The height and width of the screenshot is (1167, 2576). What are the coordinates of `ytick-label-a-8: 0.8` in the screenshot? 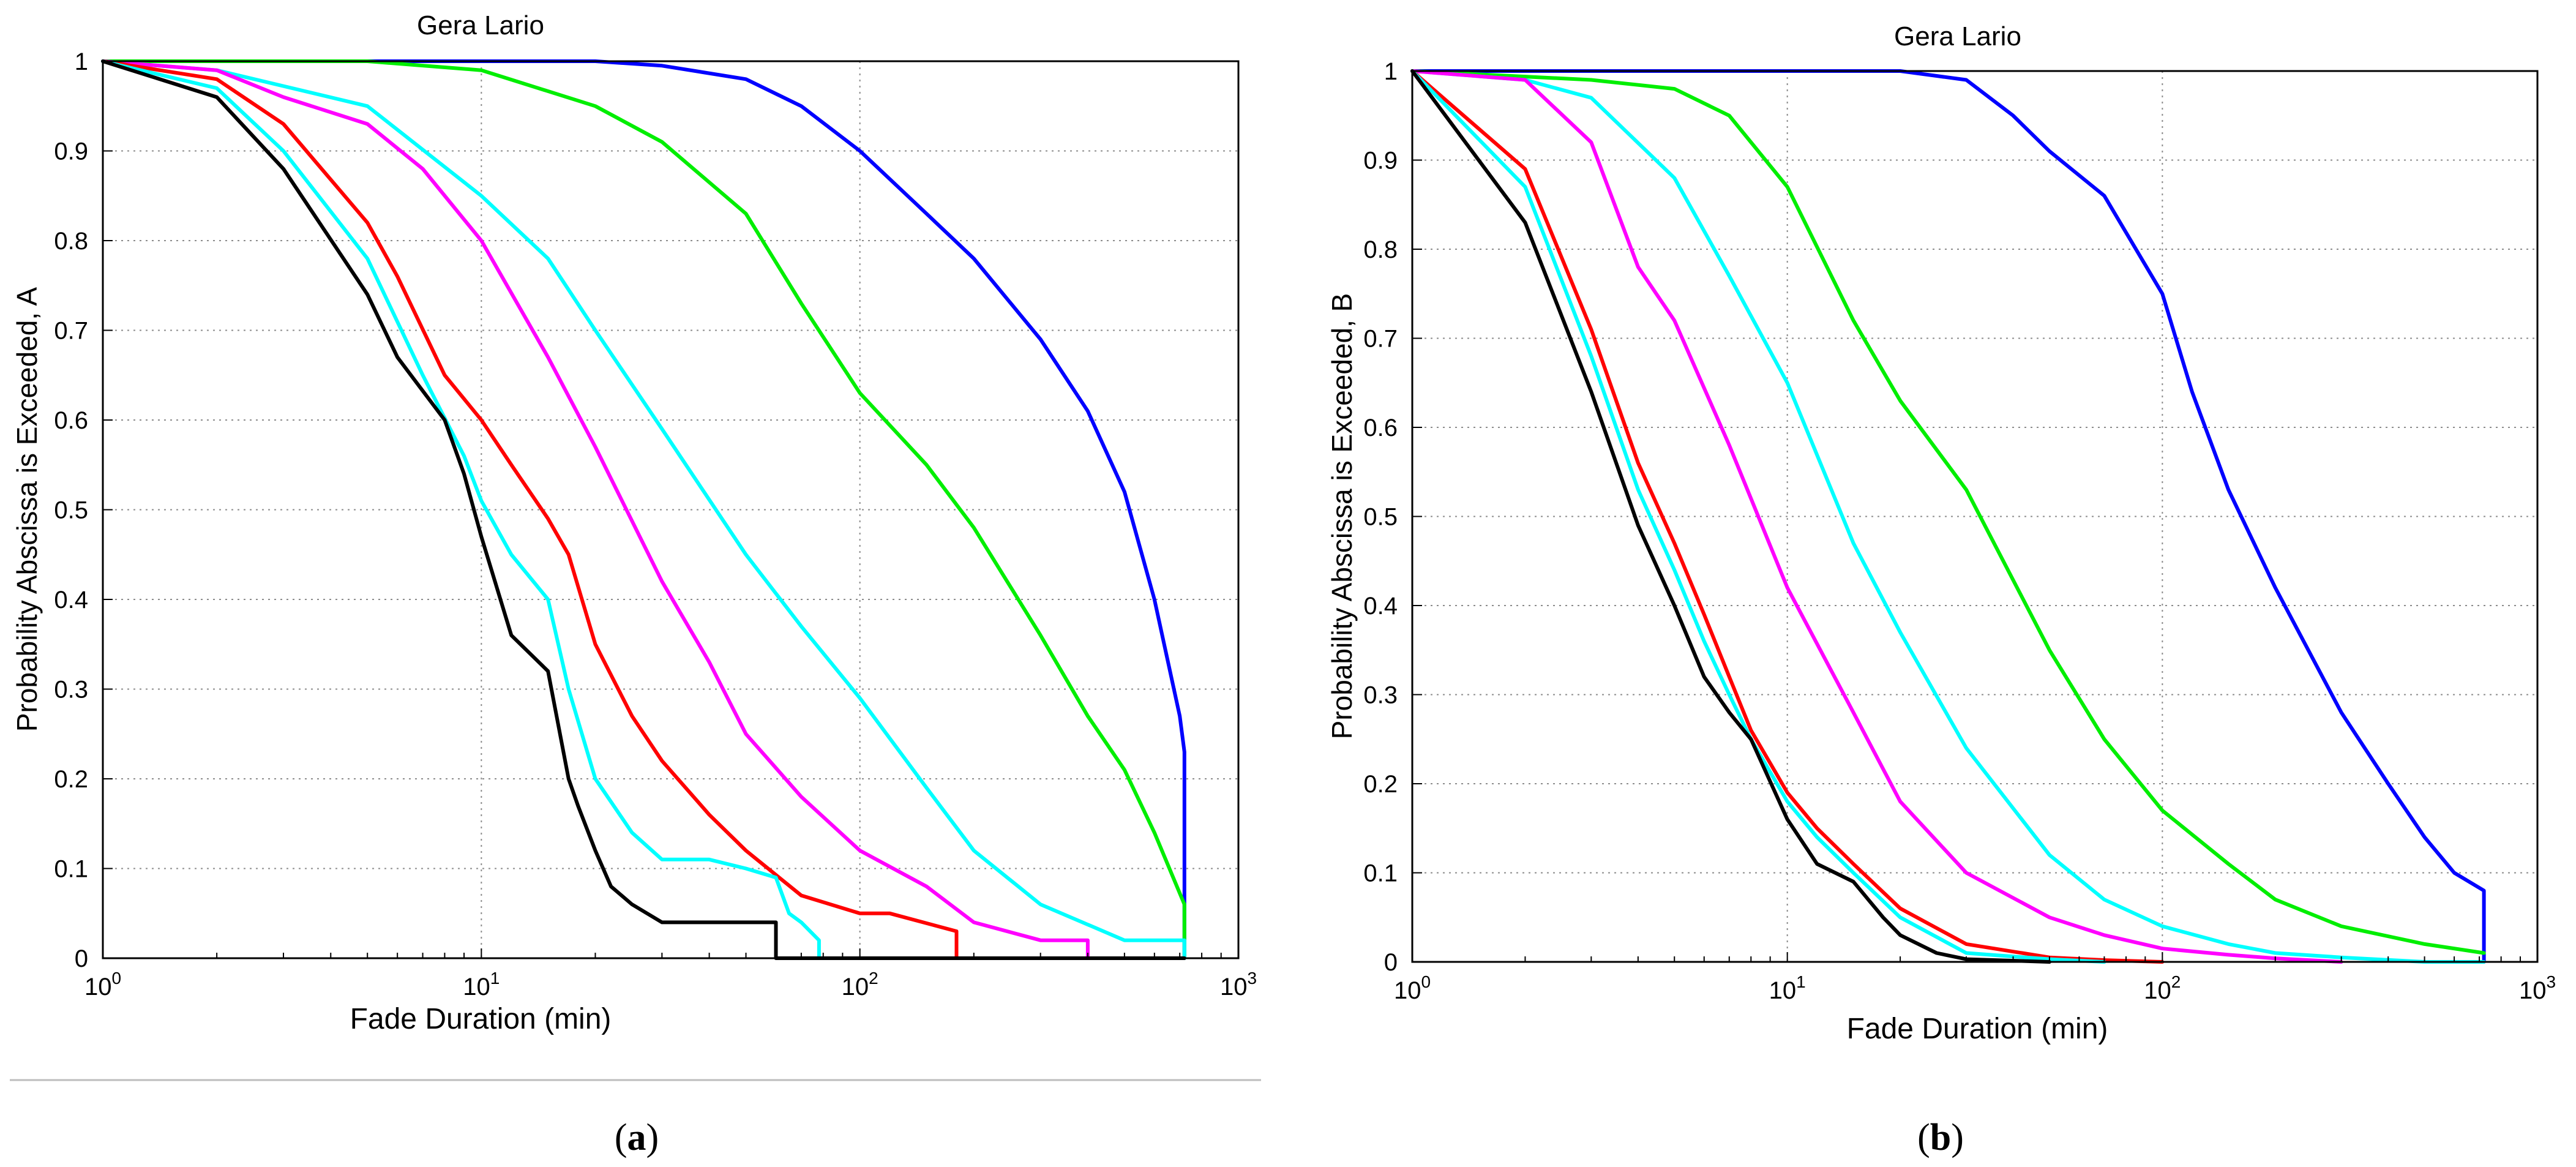 It's located at (71, 242).